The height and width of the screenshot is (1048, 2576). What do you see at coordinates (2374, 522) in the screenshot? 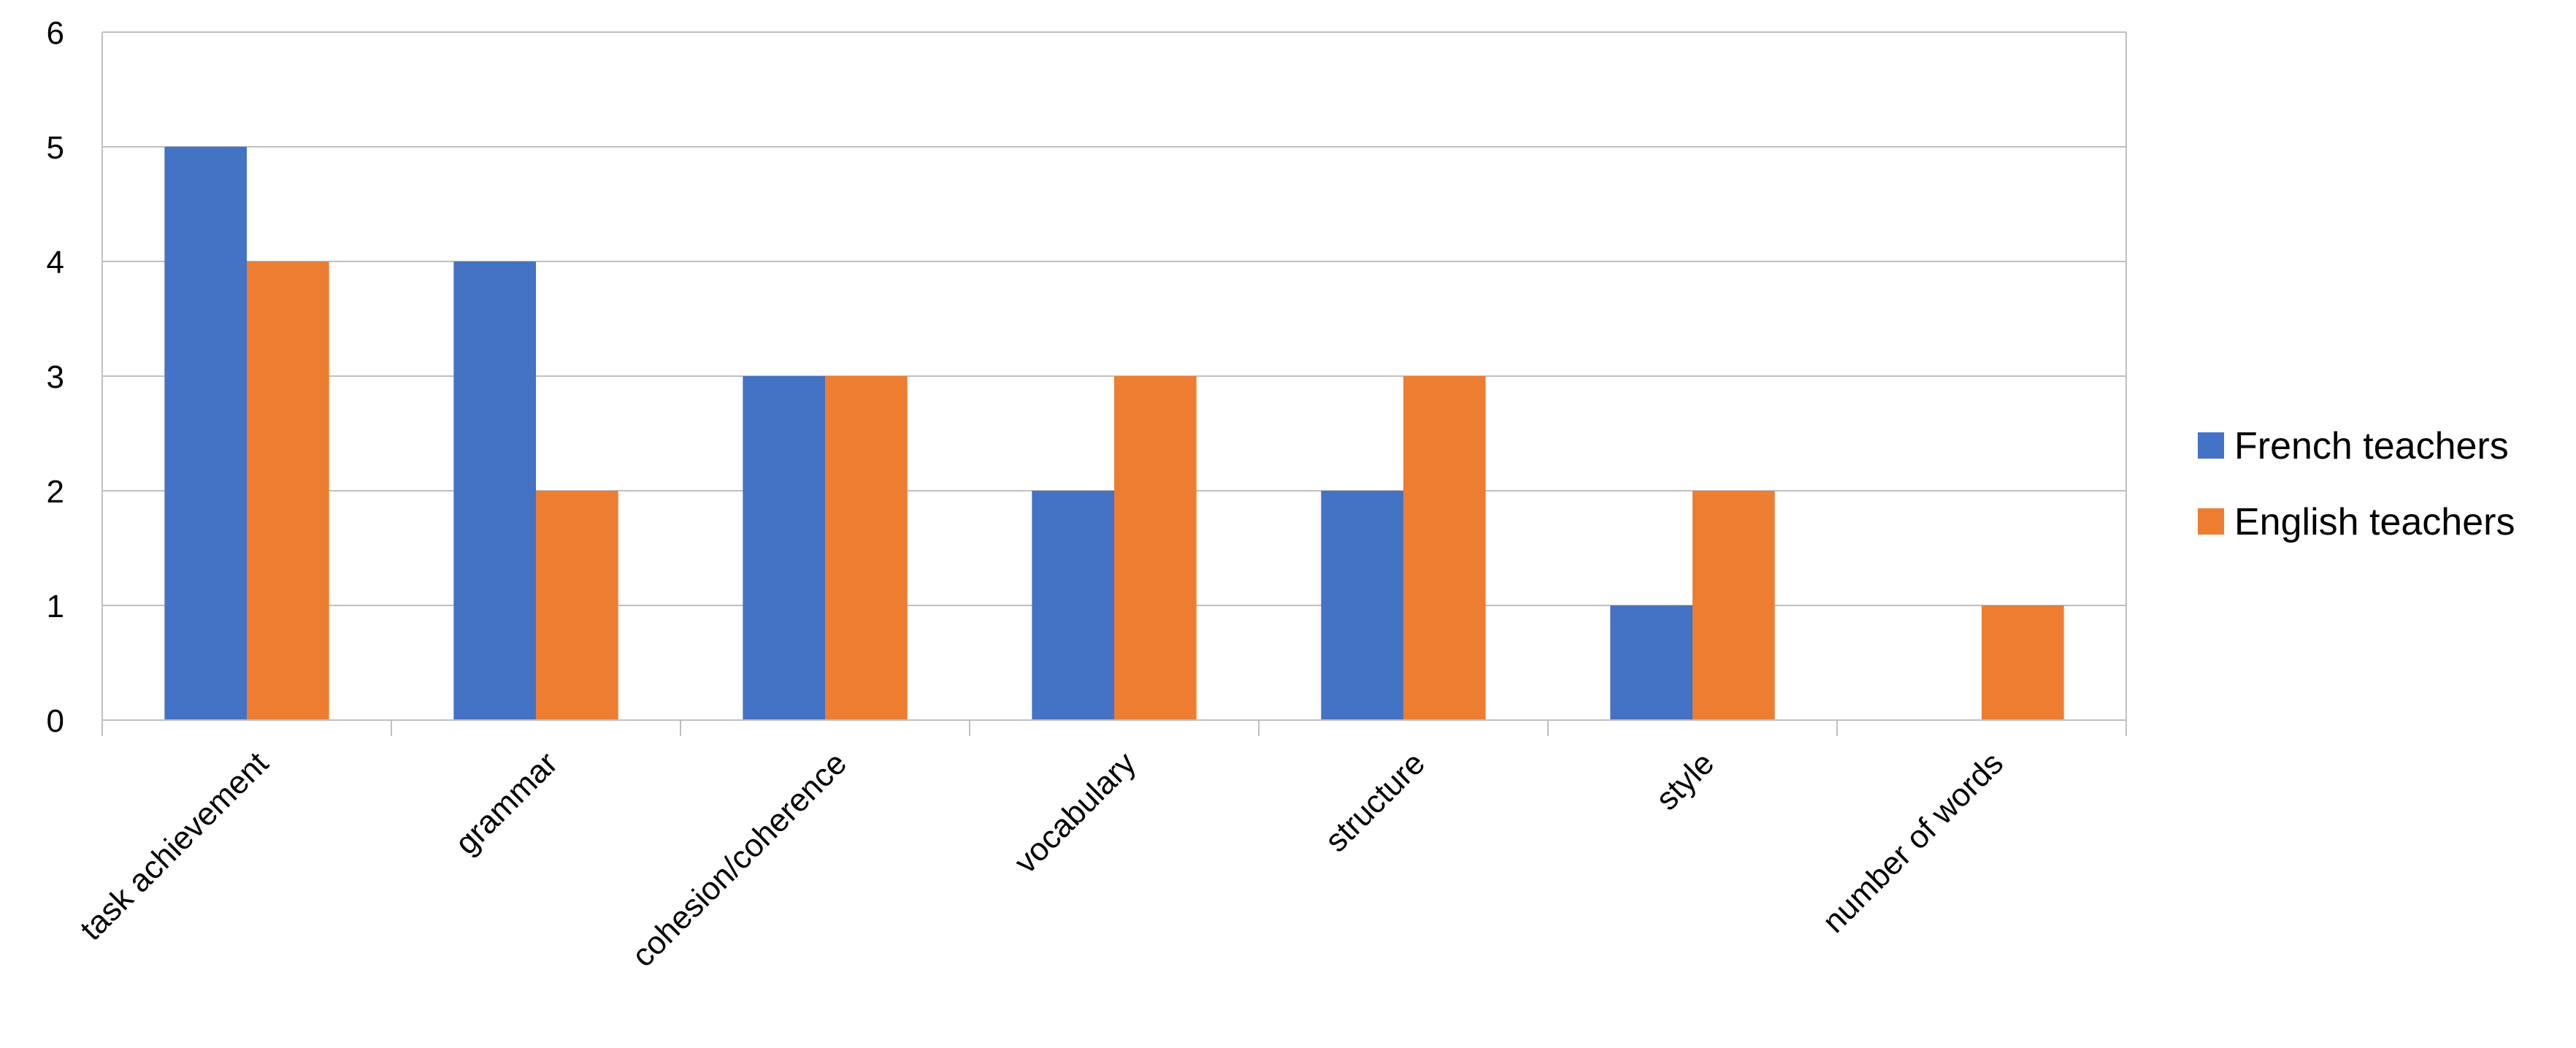
I see `legend-label-english: English teachers` at bounding box center [2374, 522].